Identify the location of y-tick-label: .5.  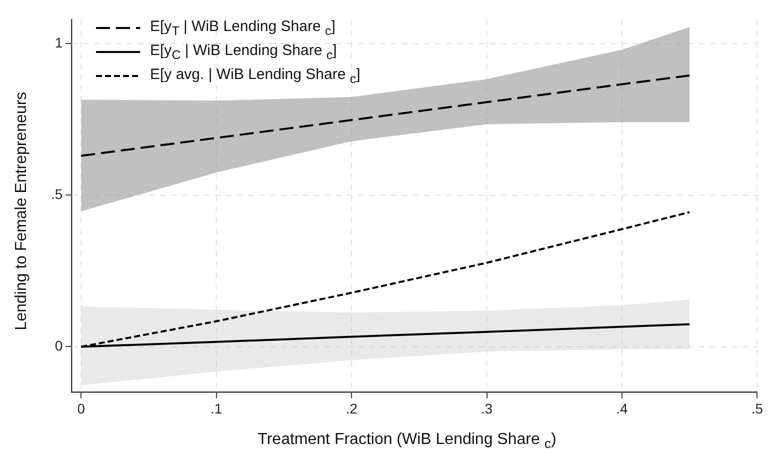
(56, 194).